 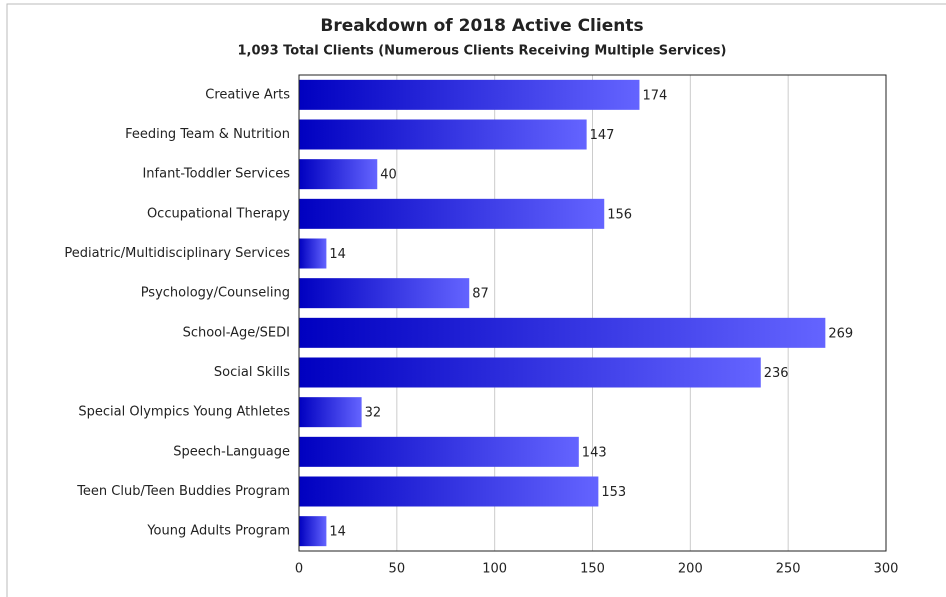 I want to click on data-label: 143, so click(x=594, y=452).